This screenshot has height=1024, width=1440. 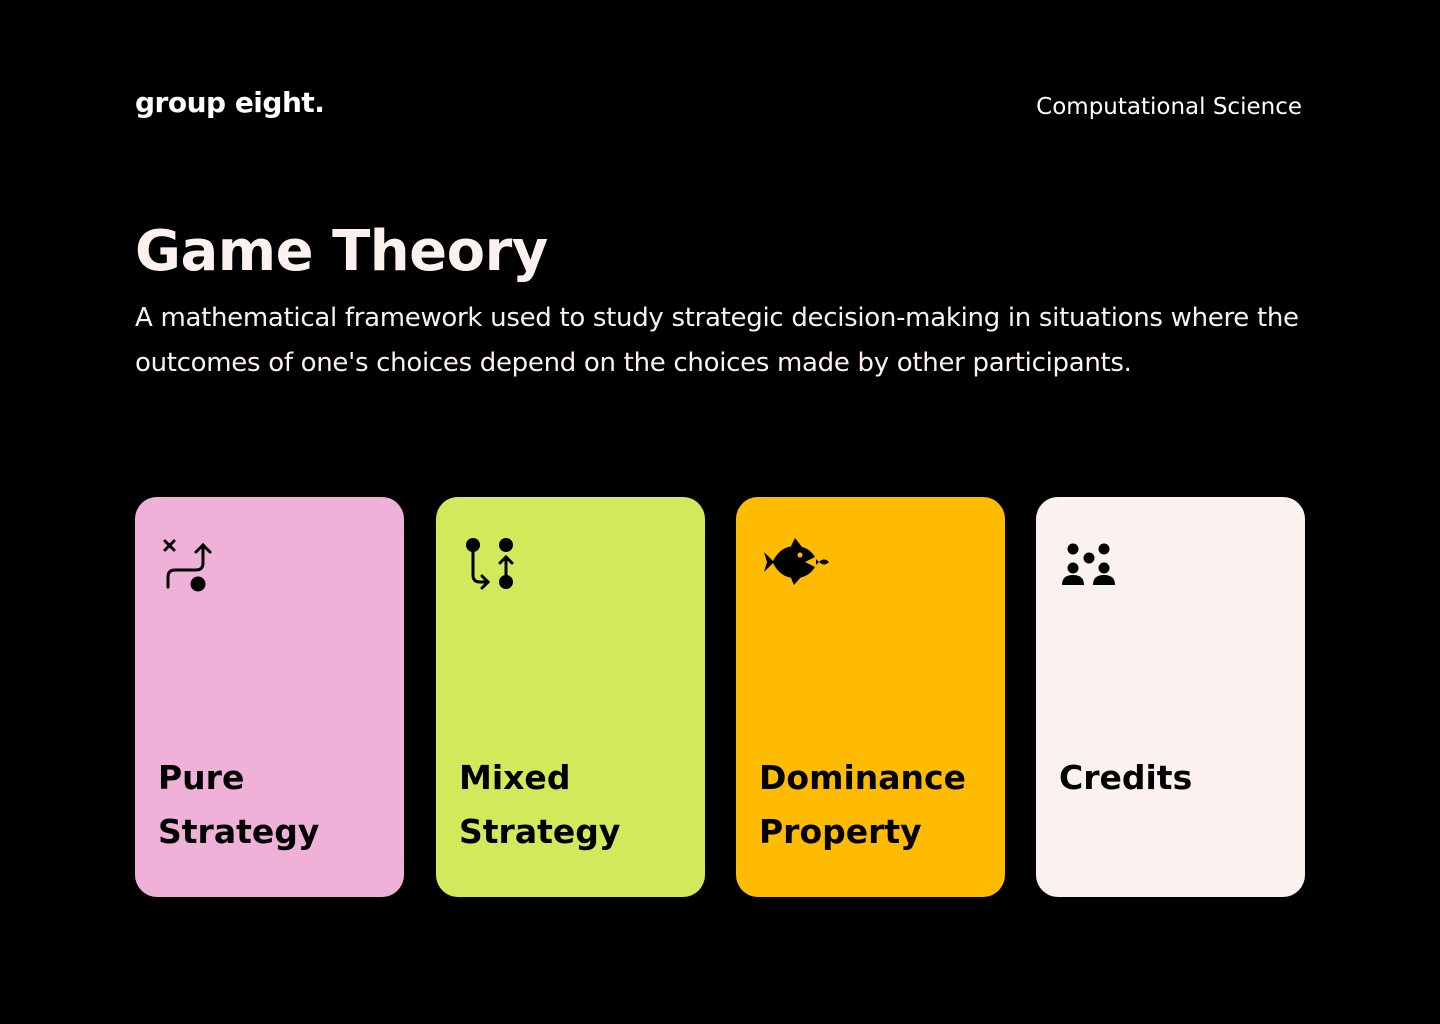 What do you see at coordinates (574, 805) in the screenshot?
I see `card-label: Mixed Strategy` at bounding box center [574, 805].